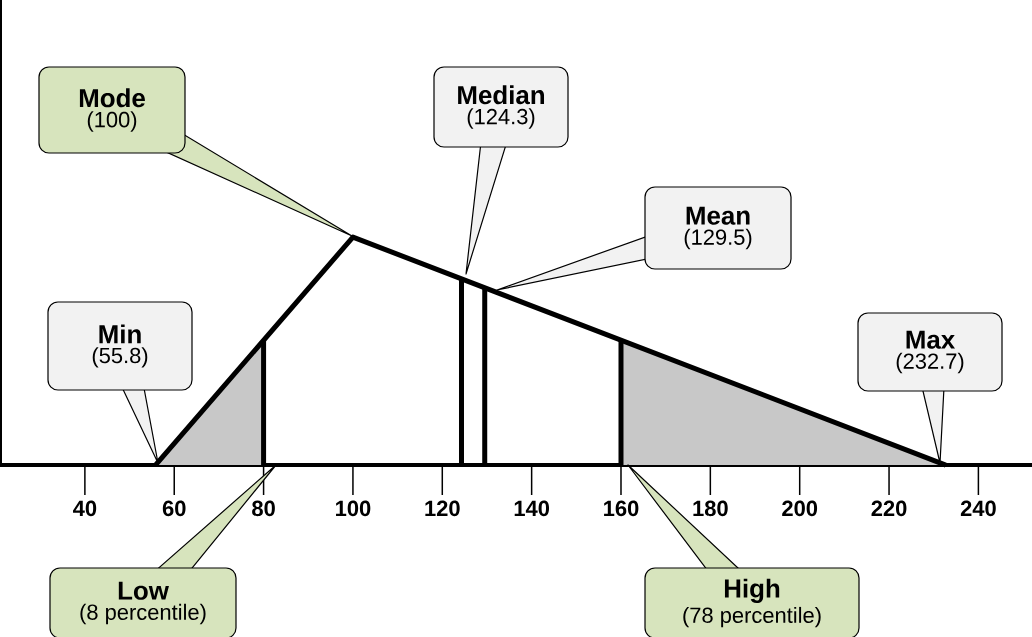 Image resolution: width=1032 pixels, height=637 pixels. What do you see at coordinates (143, 590) in the screenshot?
I see `text: Low` at bounding box center [143, 590].